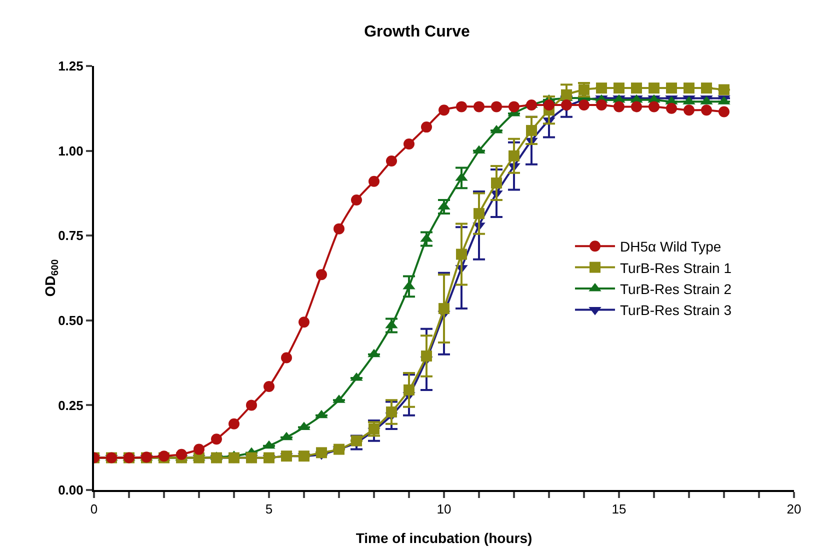  Describe the element at coordinates (619, 509) in the screenshot. I see `x-tick-label: 15` at that location.